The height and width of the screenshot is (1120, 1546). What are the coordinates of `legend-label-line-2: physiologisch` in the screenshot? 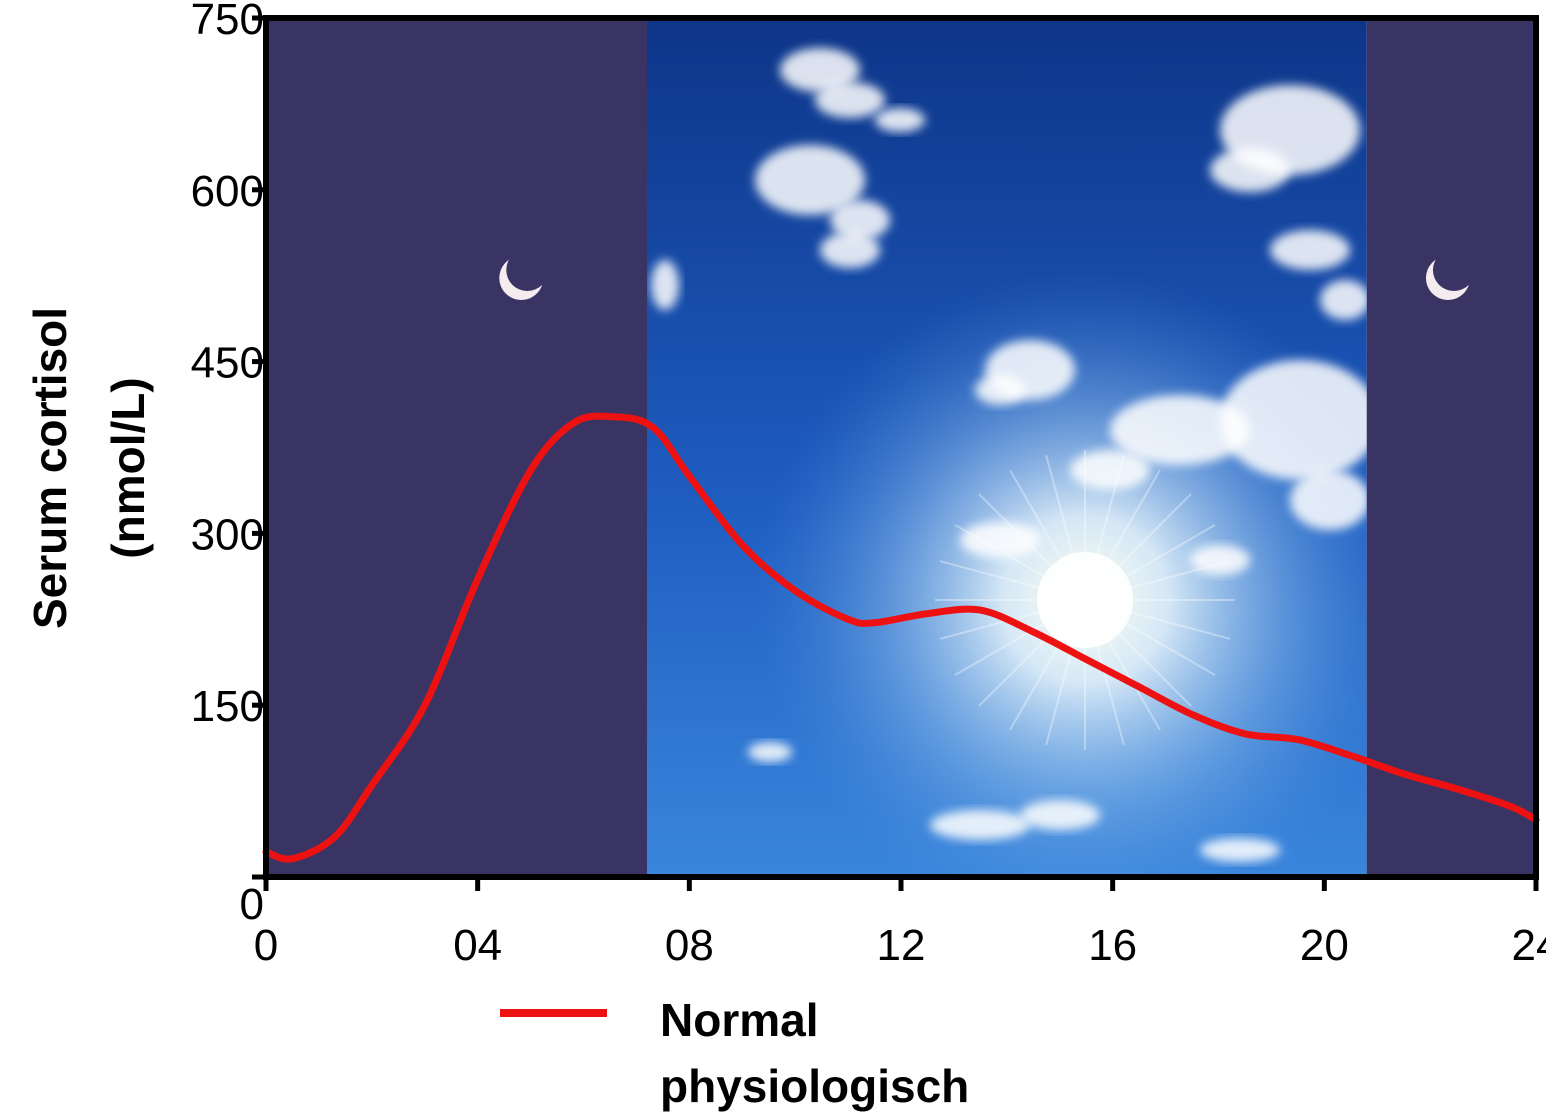 It's located at (814, 1086).